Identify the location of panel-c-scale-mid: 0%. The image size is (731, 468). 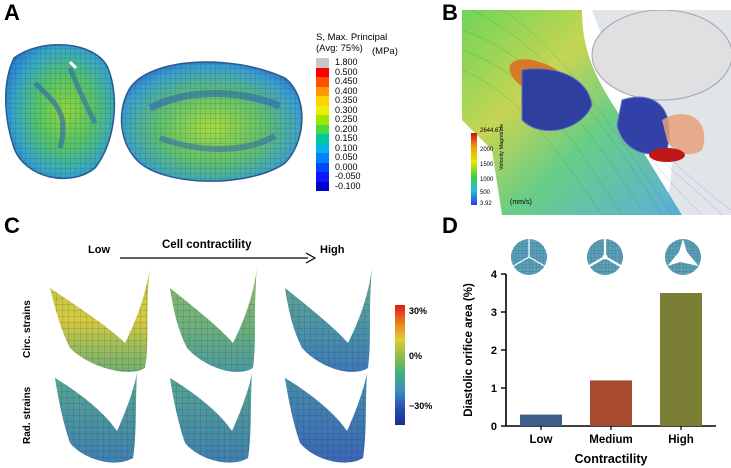
(416, 356).